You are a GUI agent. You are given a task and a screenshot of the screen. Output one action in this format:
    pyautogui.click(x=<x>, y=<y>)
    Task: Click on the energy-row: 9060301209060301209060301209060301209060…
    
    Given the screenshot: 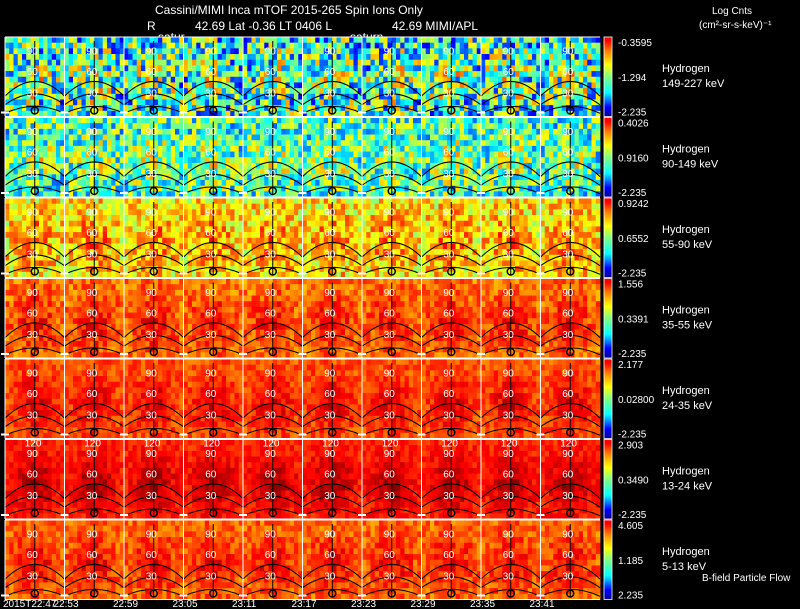 What is the action you would take?
    pyautogui.click(x=357, y=480)
    